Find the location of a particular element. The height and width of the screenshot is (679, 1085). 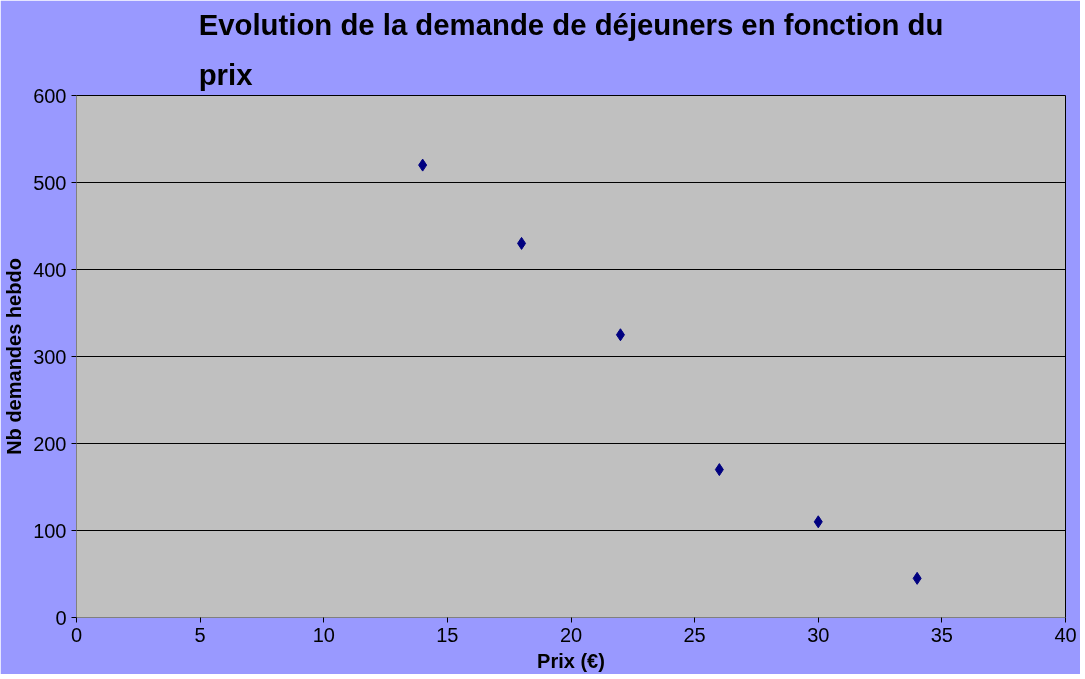

x-tick-label: 0 is located at coordinates (76, 634).